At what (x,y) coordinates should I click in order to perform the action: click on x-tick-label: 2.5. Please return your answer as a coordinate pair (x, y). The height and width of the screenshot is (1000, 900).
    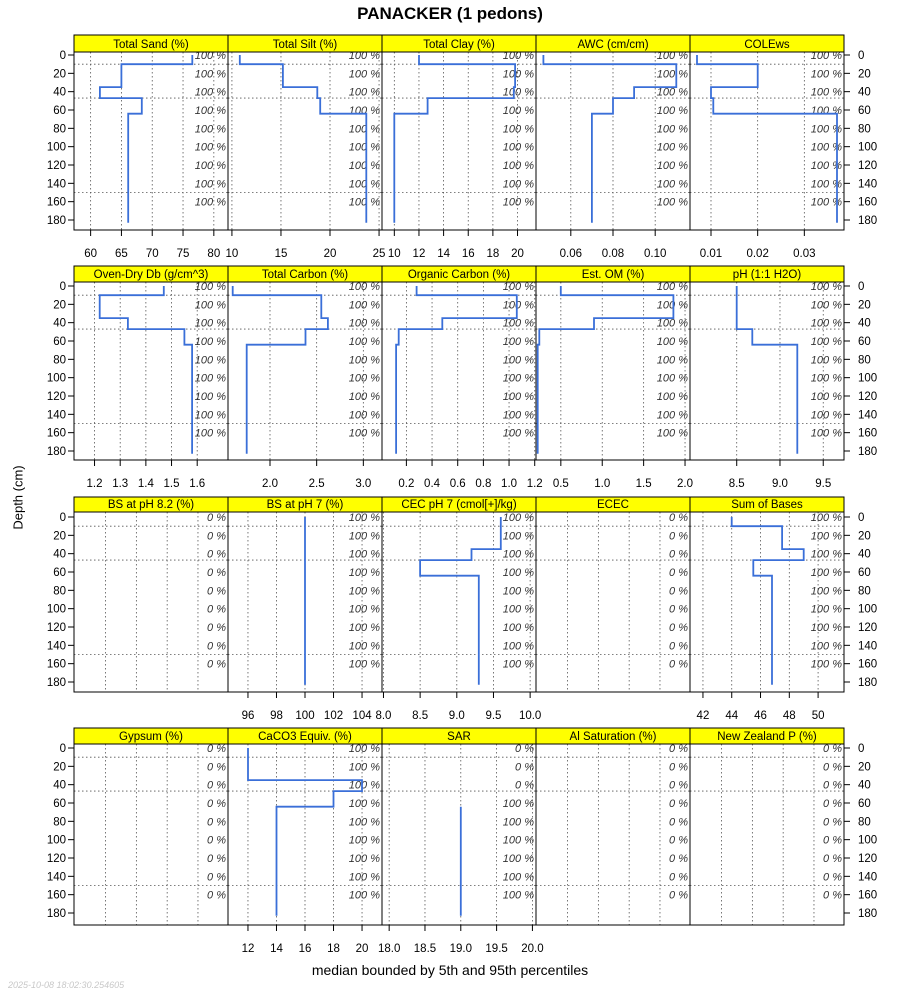
    Looking at the image, I should click on (317, 484).